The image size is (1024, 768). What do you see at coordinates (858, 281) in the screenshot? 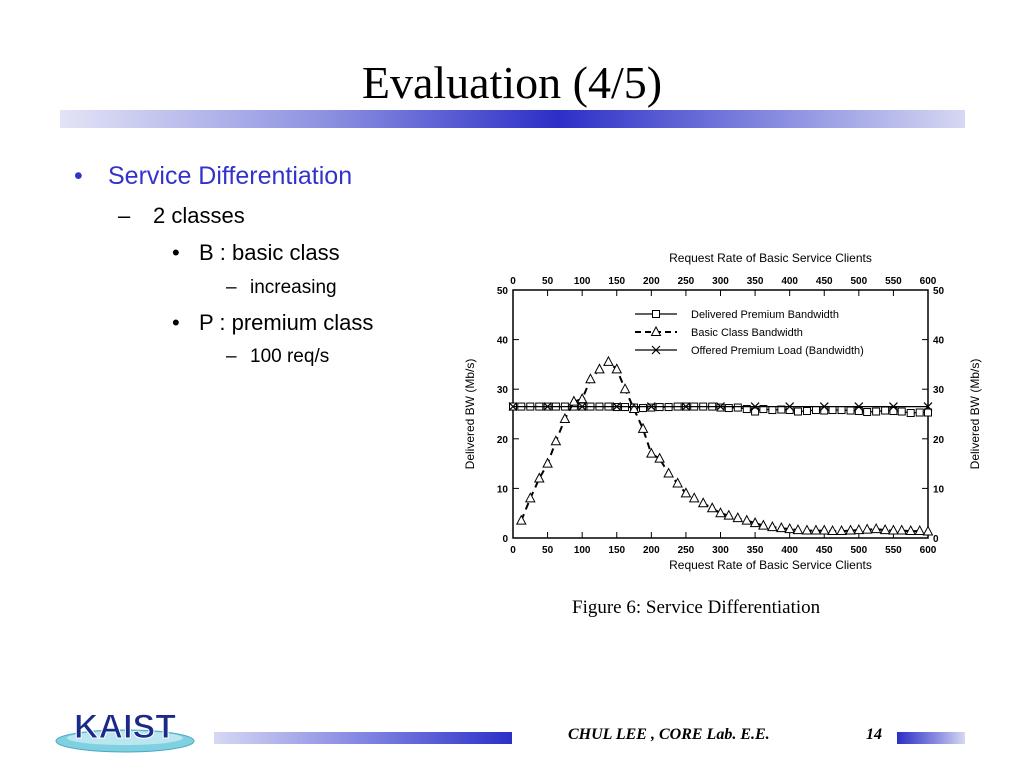
I see `x-tick-label-top: 500` at bounding box center [858, 281].